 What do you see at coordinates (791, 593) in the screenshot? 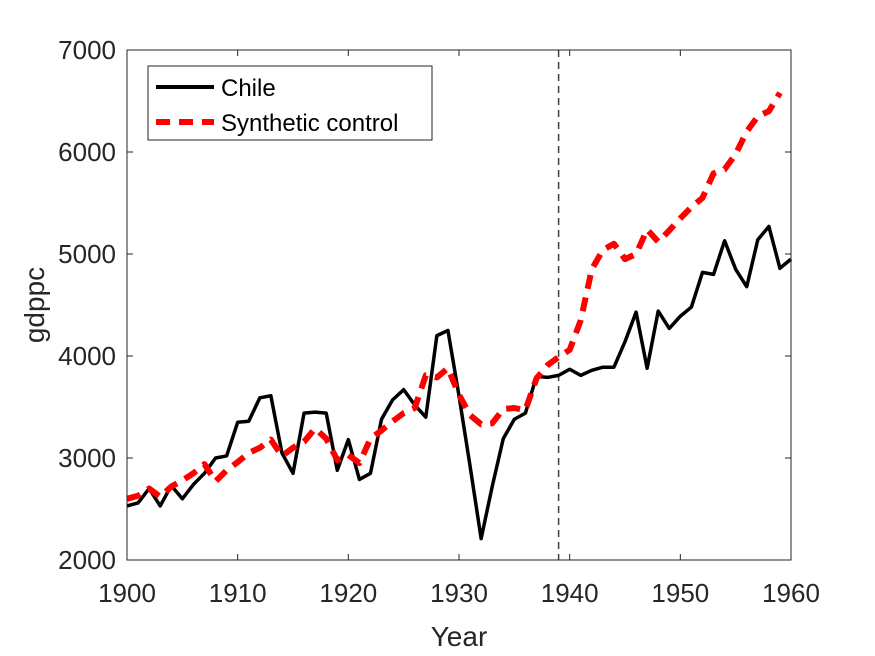
I see `x-tick-label: 1960` at bounding box center [791, 593].